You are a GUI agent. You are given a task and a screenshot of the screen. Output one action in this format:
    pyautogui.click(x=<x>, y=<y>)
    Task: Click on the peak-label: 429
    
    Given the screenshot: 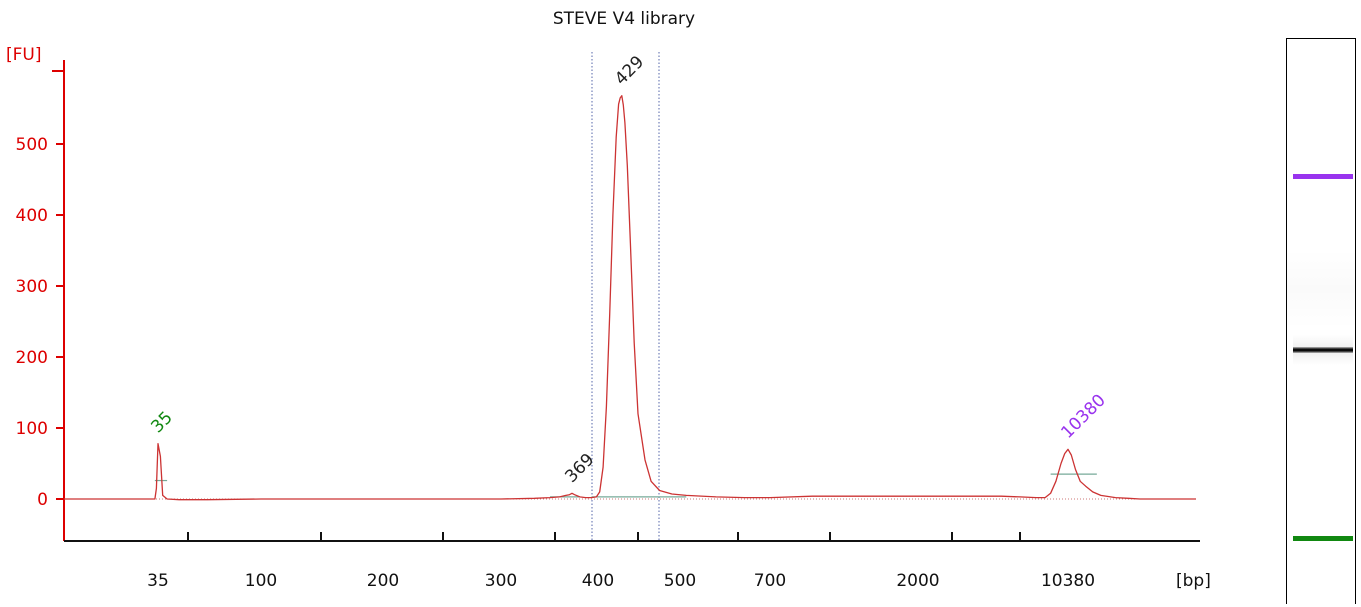 What is the action you would take?
    pyautogui.click(x=629, y=70)
    